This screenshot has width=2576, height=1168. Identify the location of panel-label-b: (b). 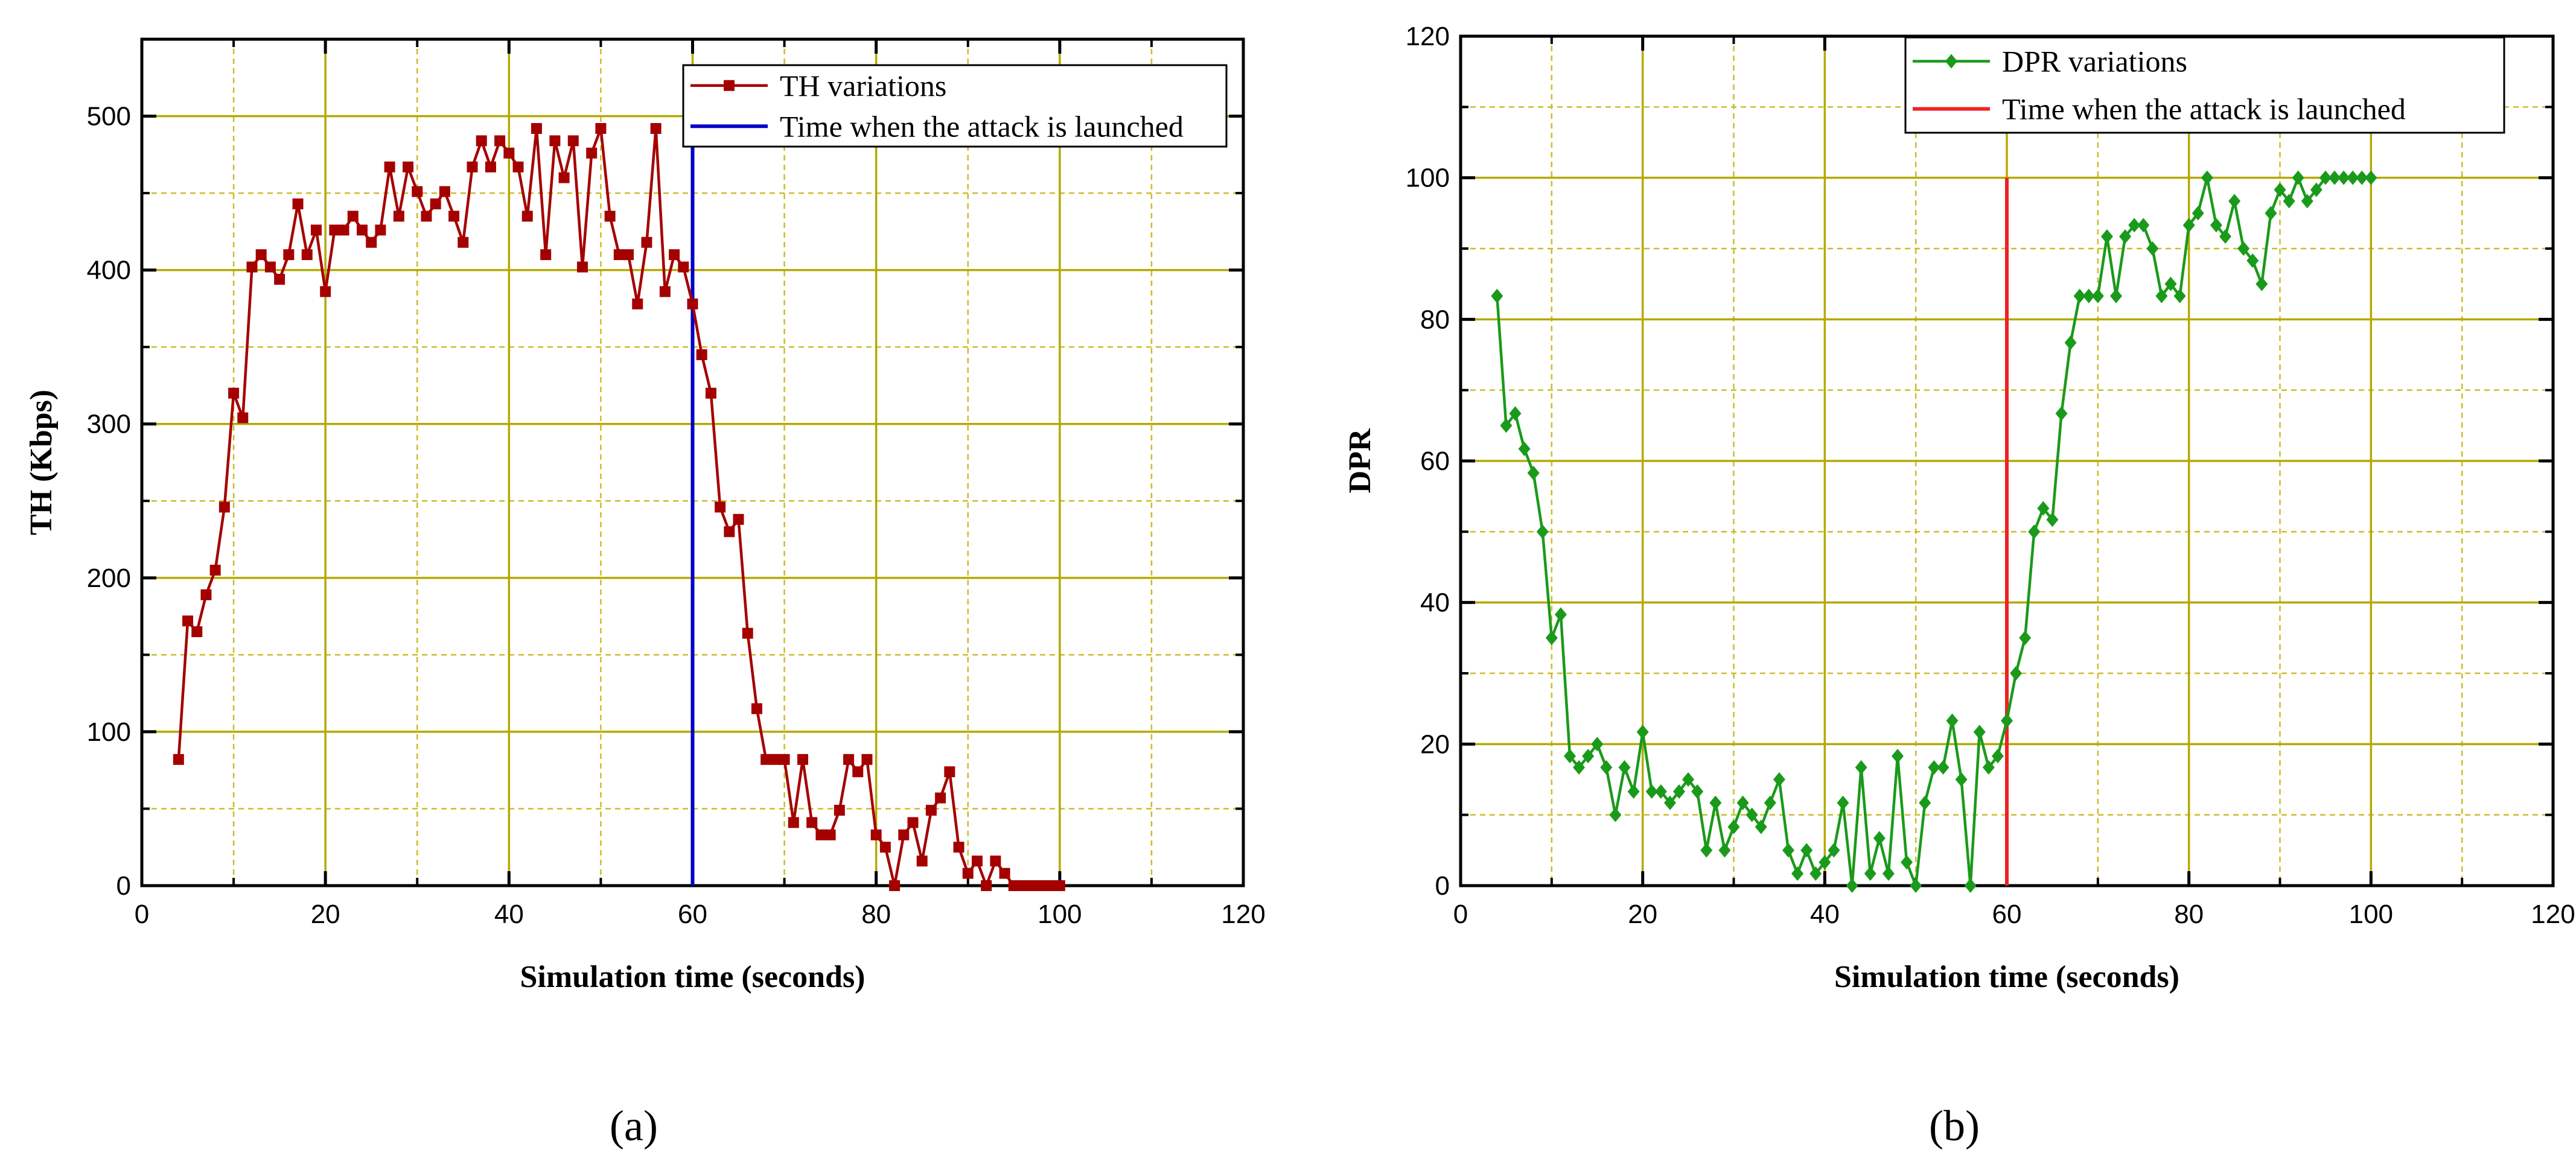
(1954, 1126).